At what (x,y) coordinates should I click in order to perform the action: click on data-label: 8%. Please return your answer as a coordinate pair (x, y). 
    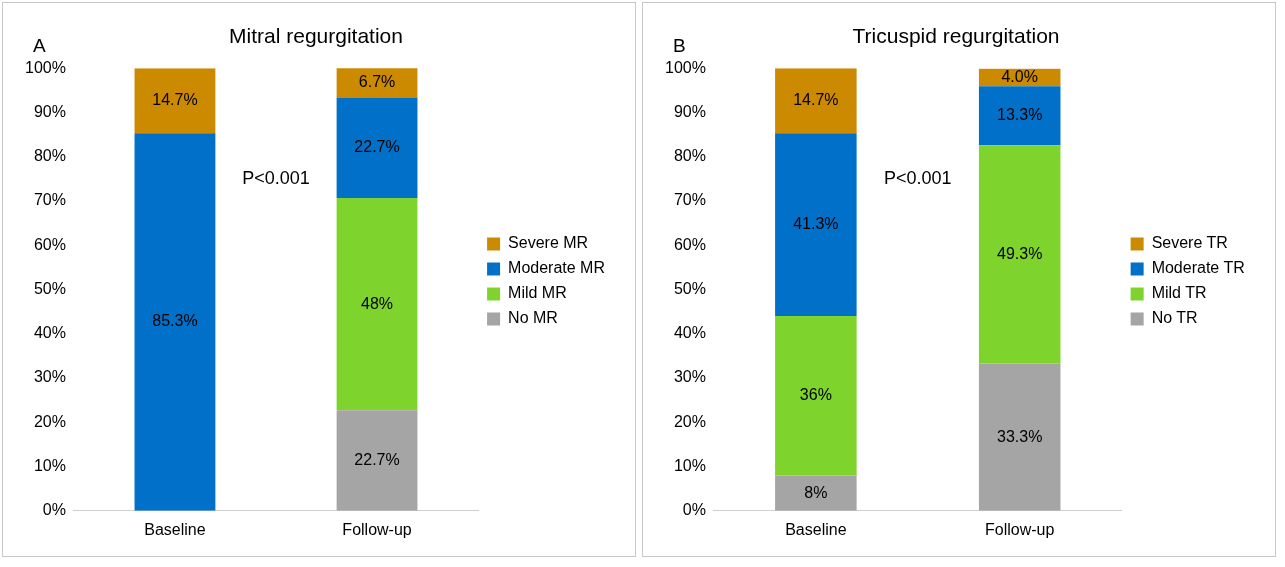
    Looking at the image, I should click on (816, 492).